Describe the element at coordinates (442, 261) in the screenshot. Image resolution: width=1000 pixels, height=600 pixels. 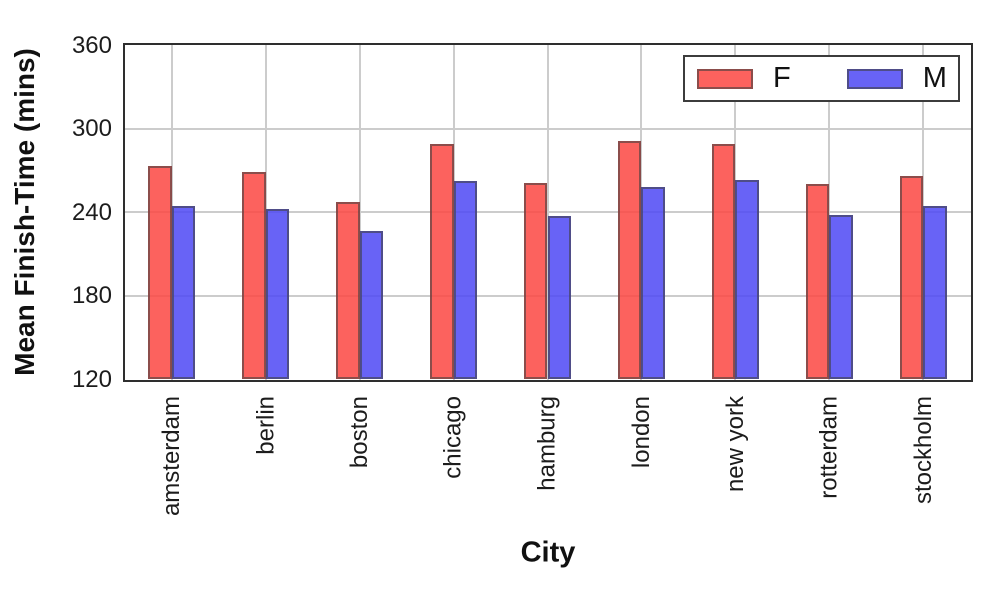
I see `bar-f-chicago` at that location.